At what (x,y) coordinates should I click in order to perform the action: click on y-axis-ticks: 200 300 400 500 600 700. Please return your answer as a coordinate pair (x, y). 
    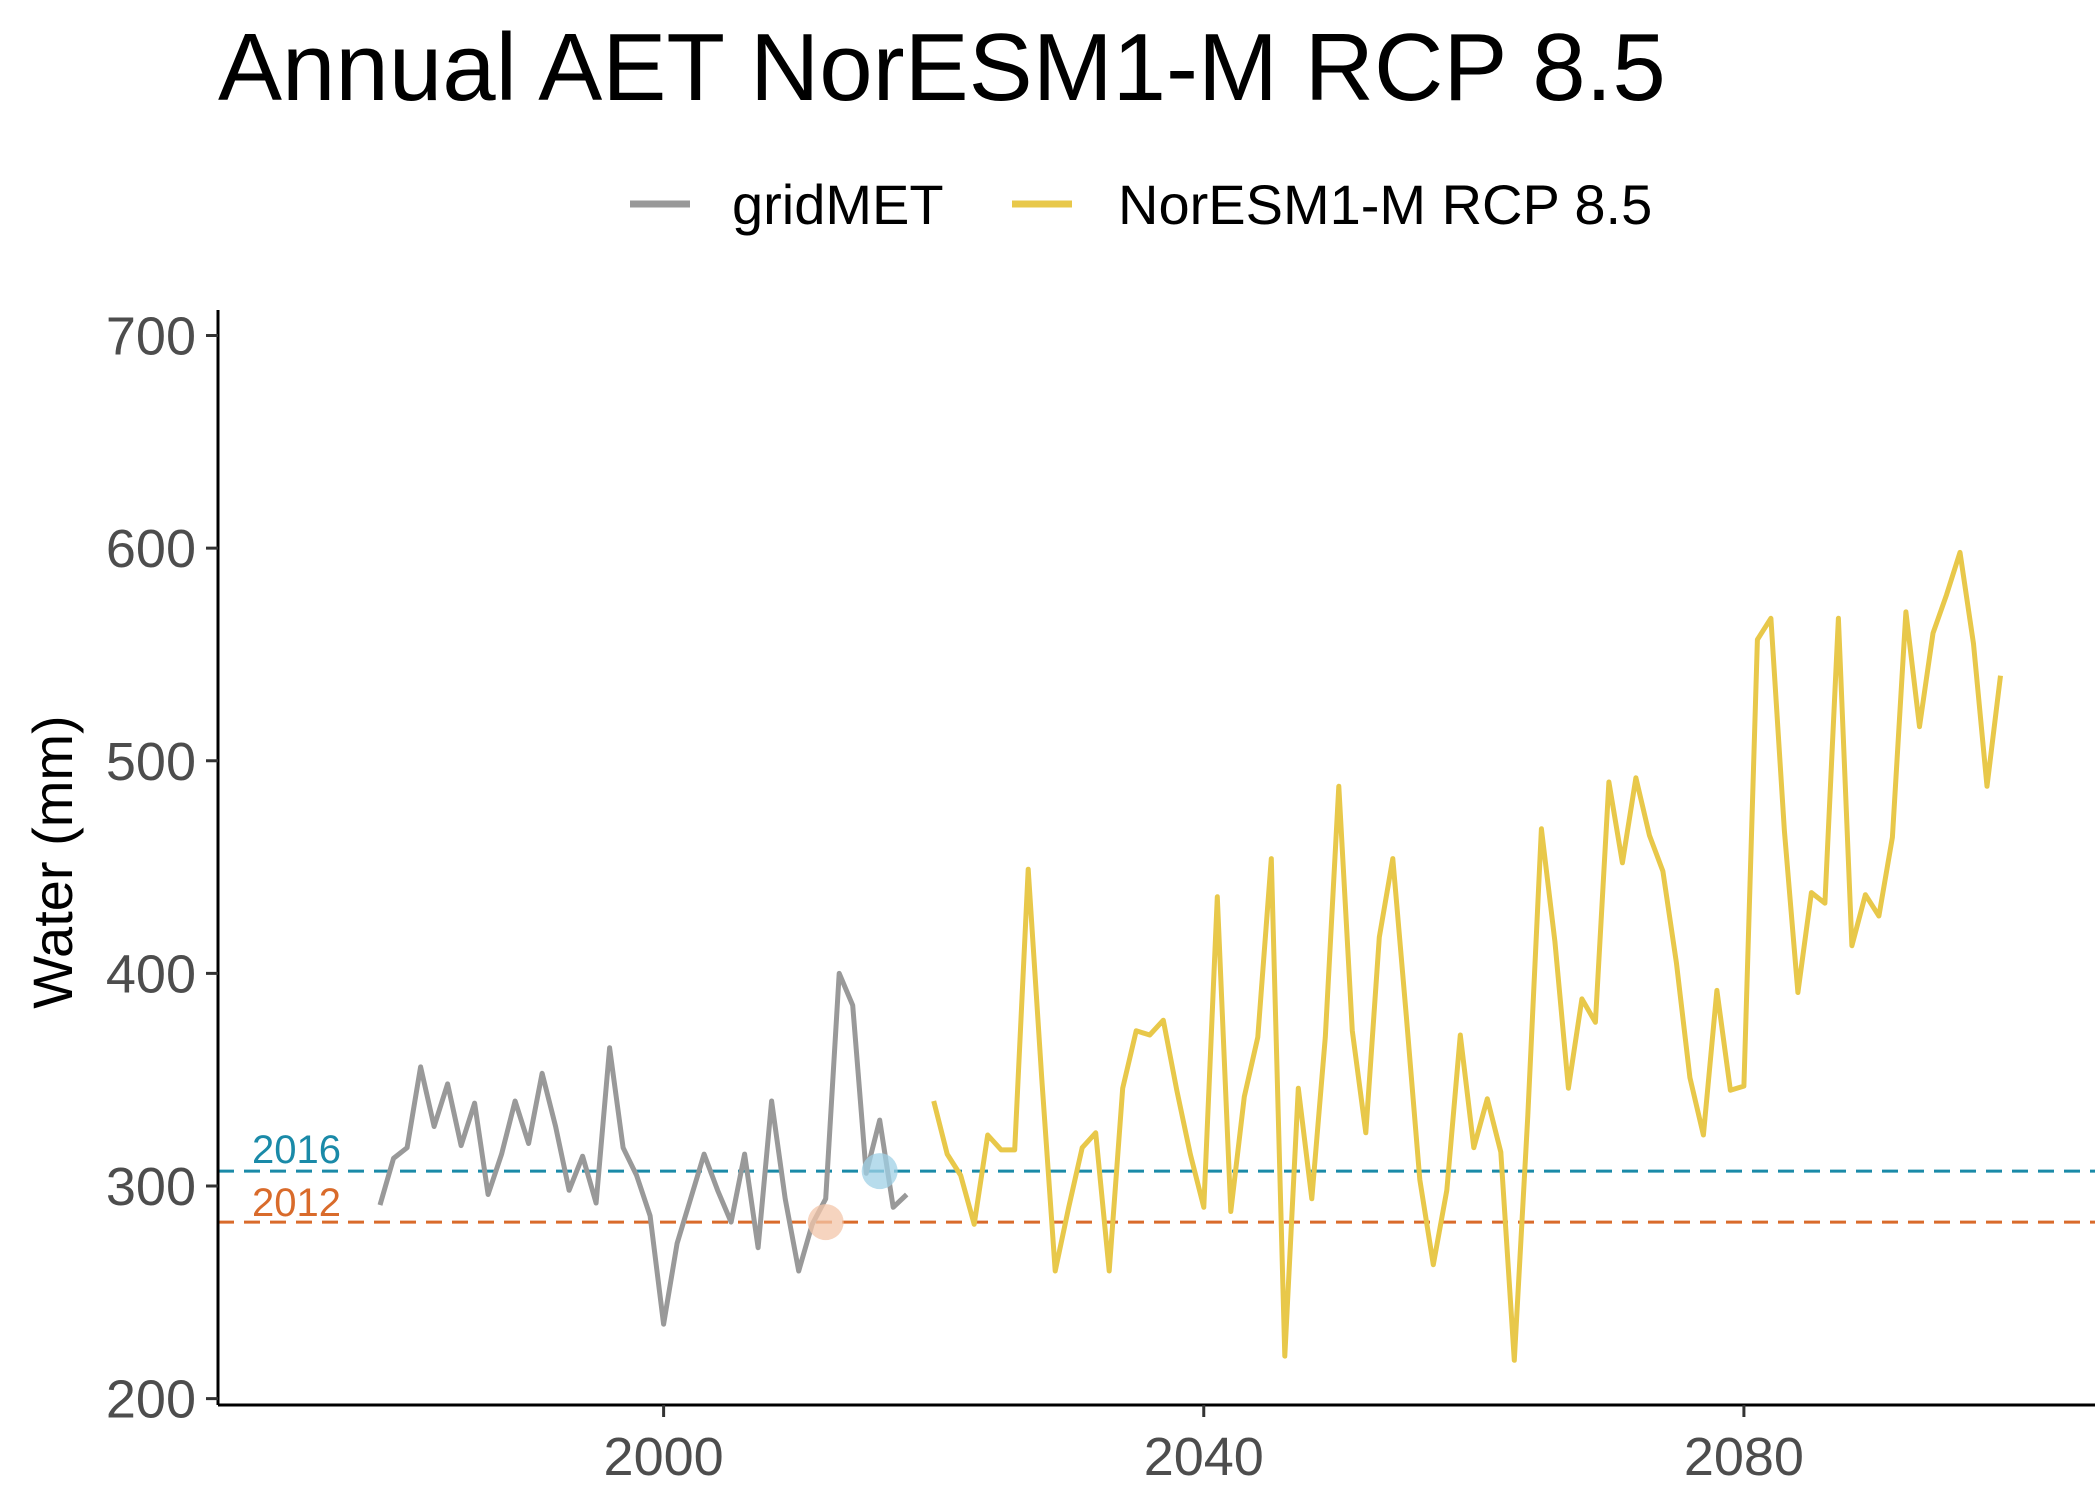
    Looking at the image, I should click on (162, 868).